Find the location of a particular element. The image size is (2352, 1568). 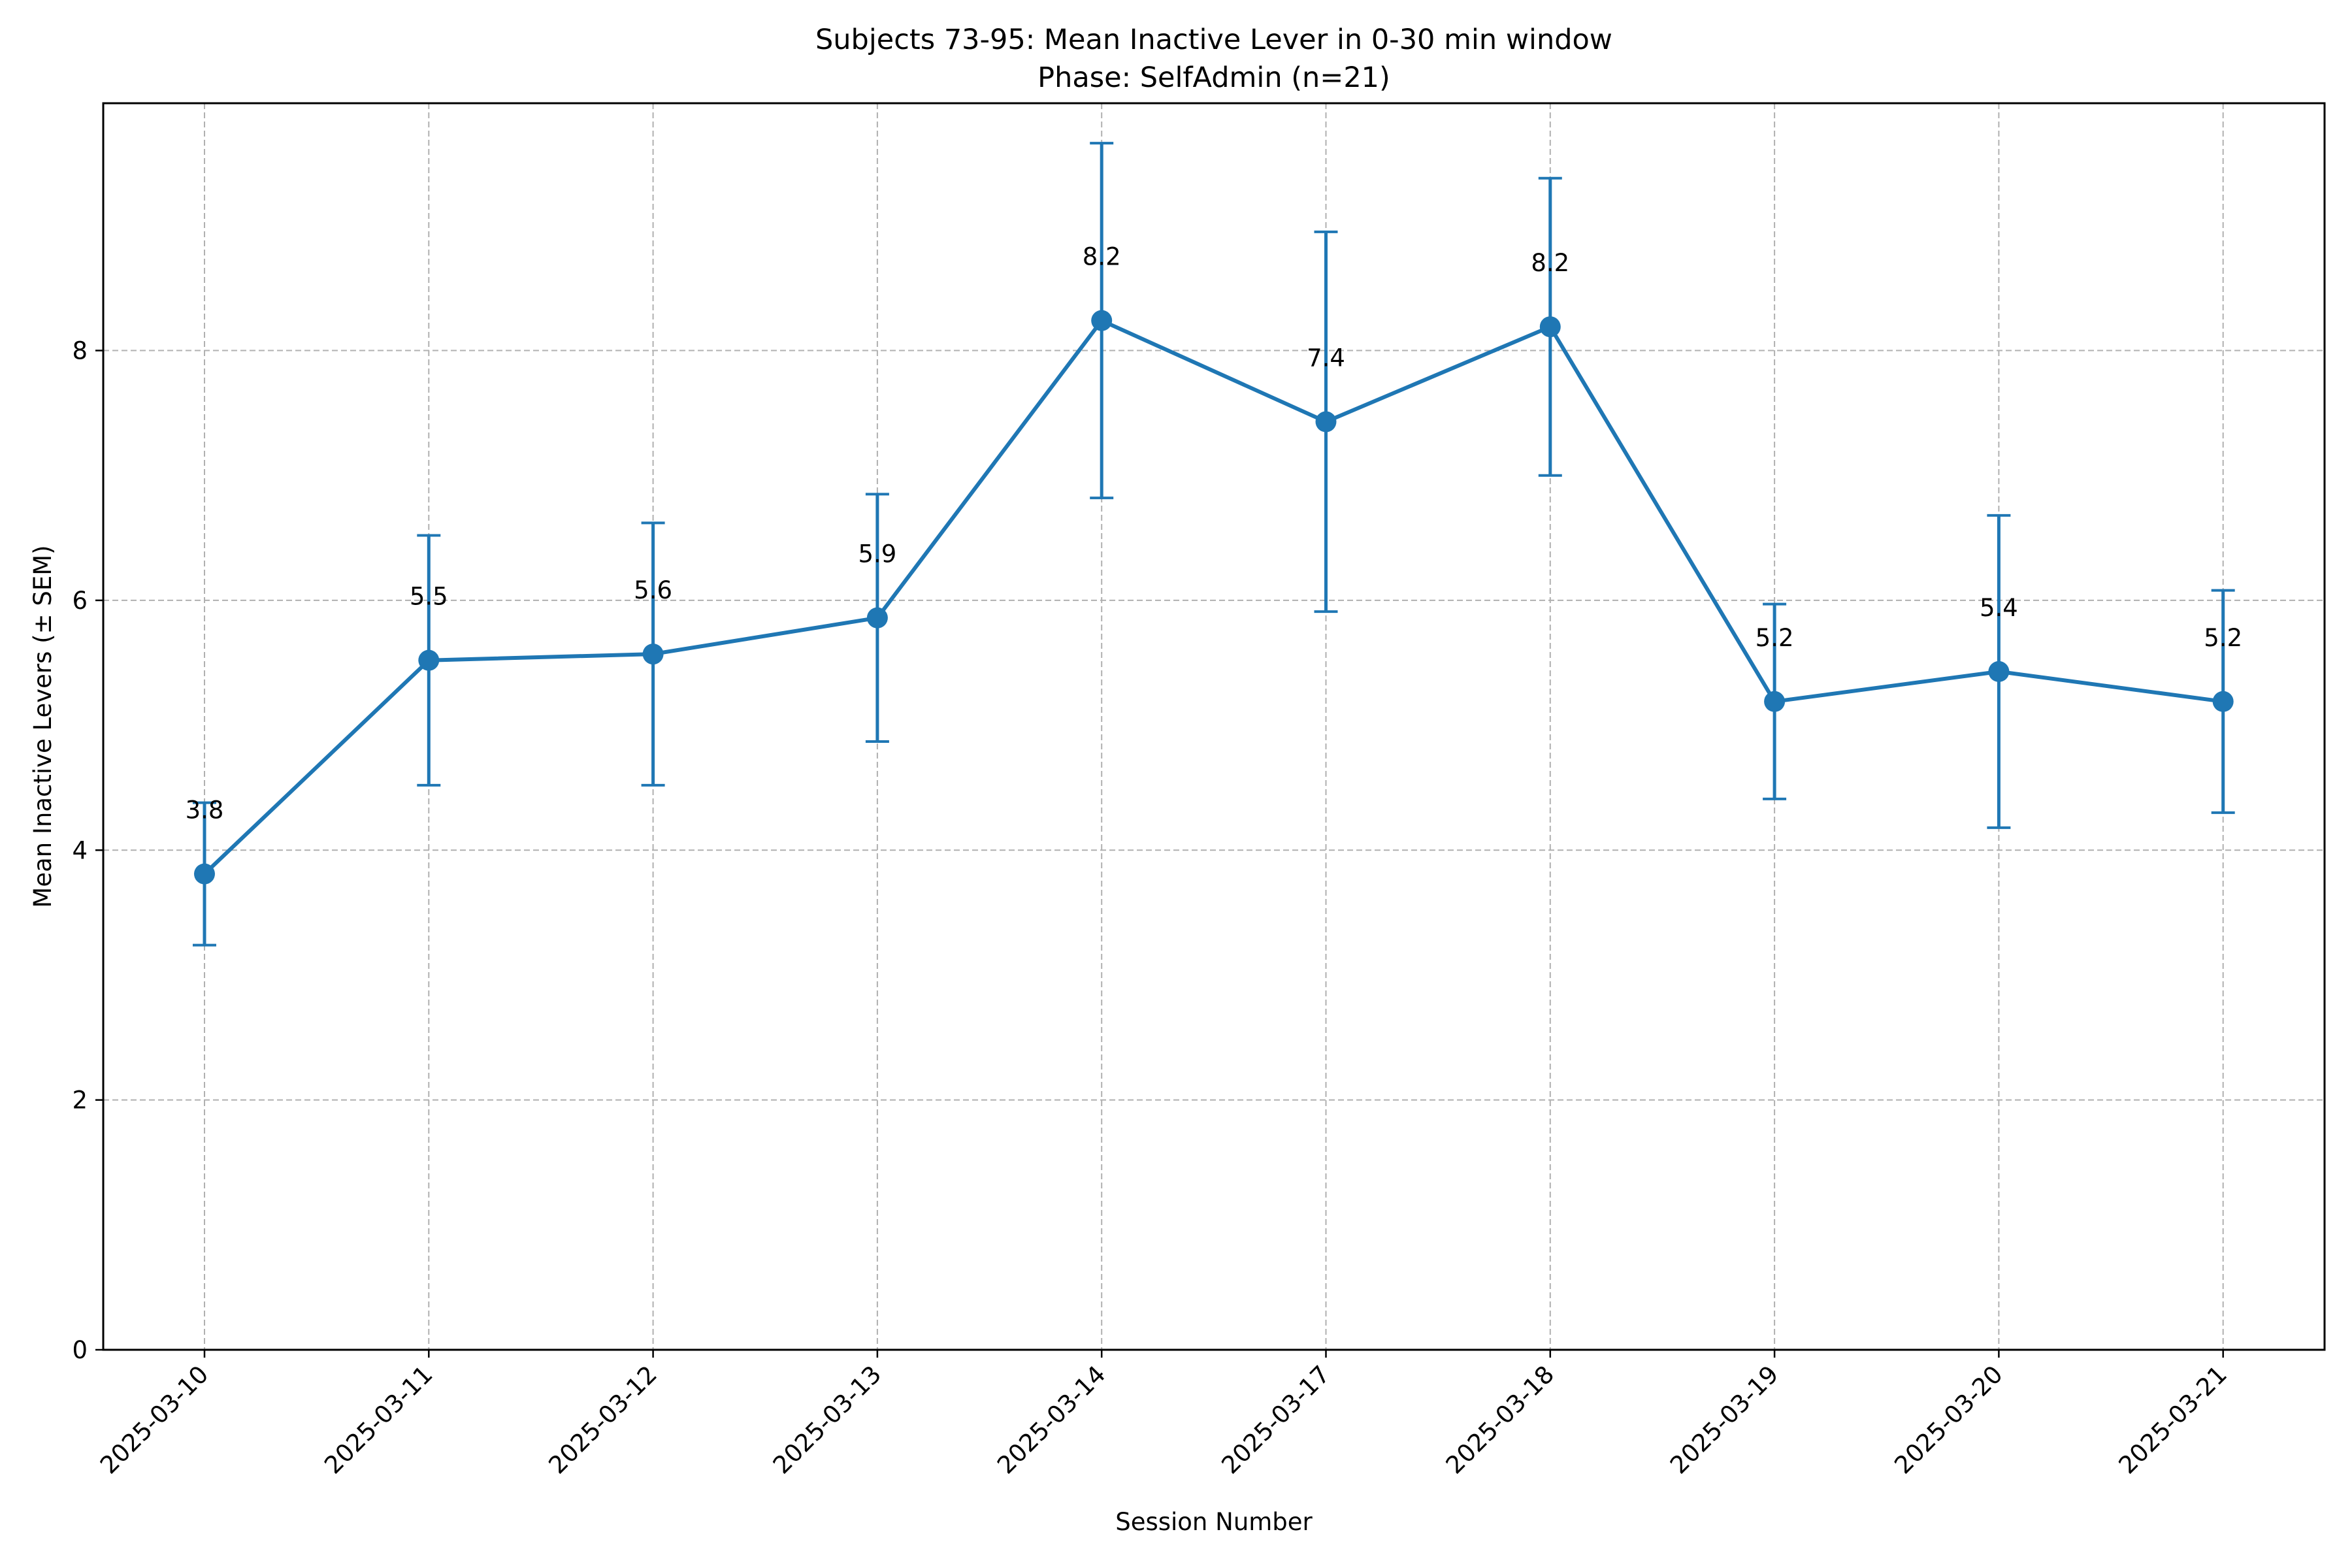

data-label: 5.9 is located at coordinates (877, 554).